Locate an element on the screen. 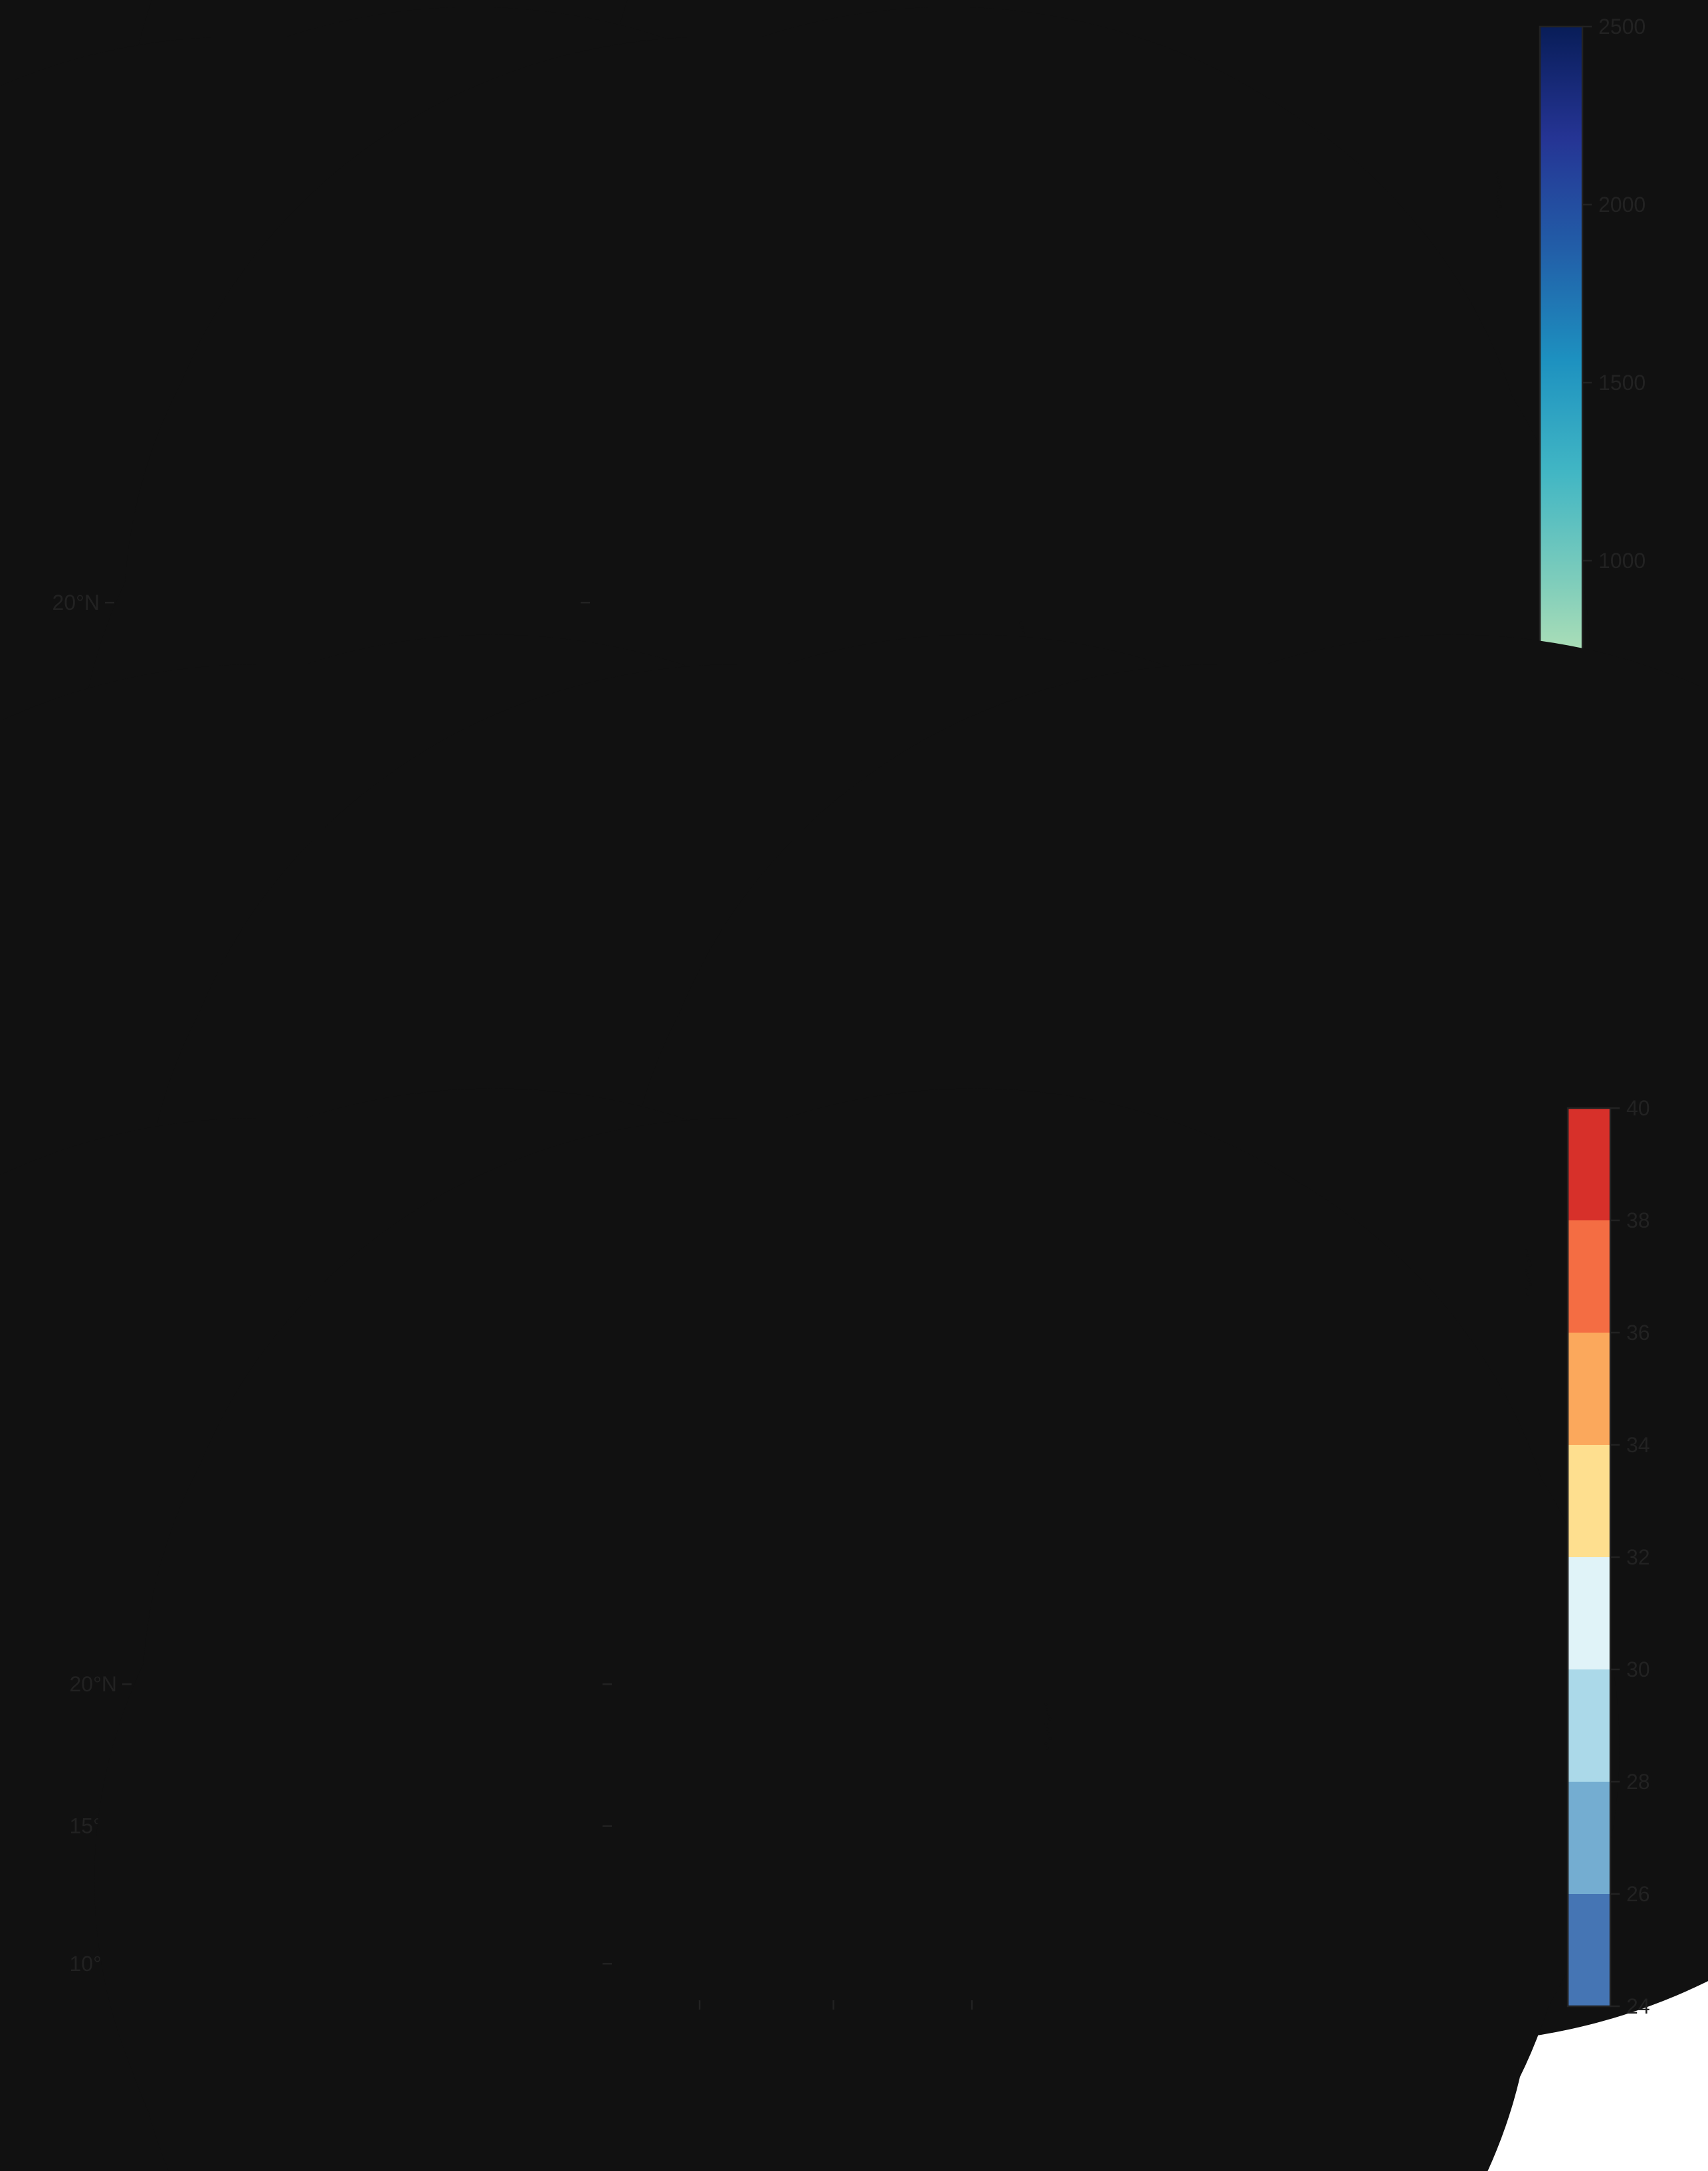 Image resolution: width=1708 pixels, height=2171 pixels. colorbar-label: 24 is located at coordinates (1638, 2006).